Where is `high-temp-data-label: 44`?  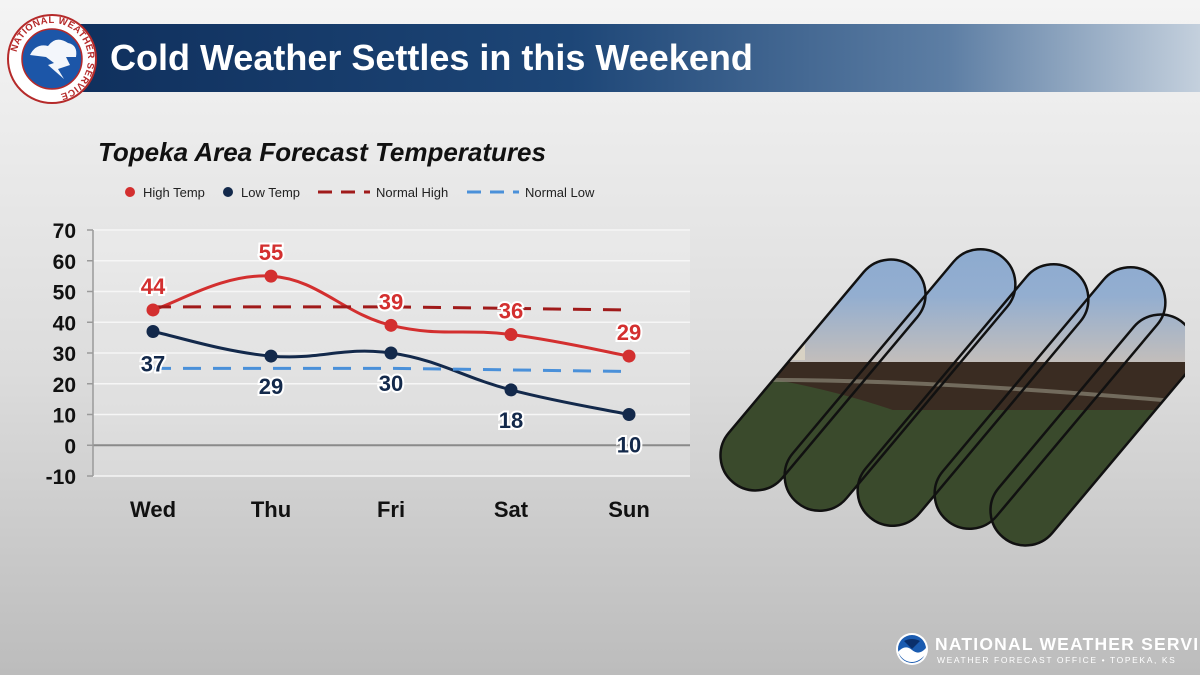
high-temp-data-label: 44 is located at coordinates (153, 286).